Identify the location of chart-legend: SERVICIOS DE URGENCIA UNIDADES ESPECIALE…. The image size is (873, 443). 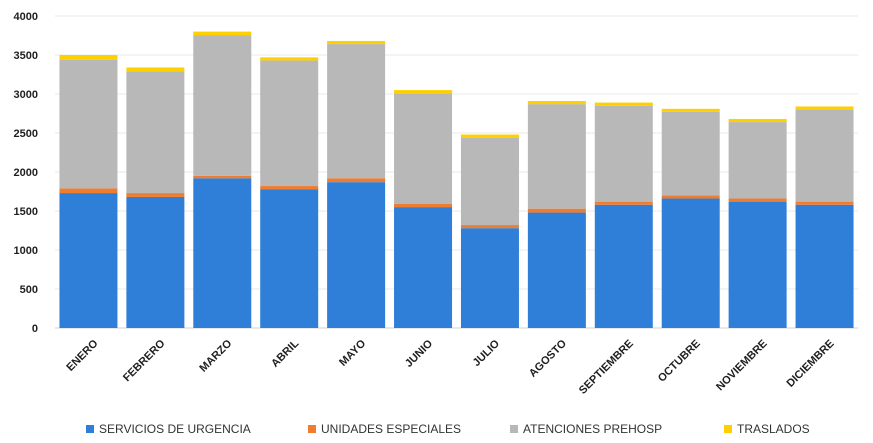
(436, 428).